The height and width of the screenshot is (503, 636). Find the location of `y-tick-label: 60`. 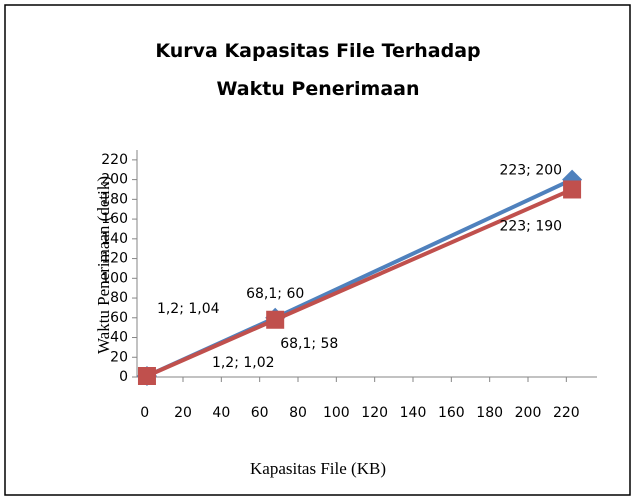

y-tick-label: 60 is located at coordinates (119, 318).